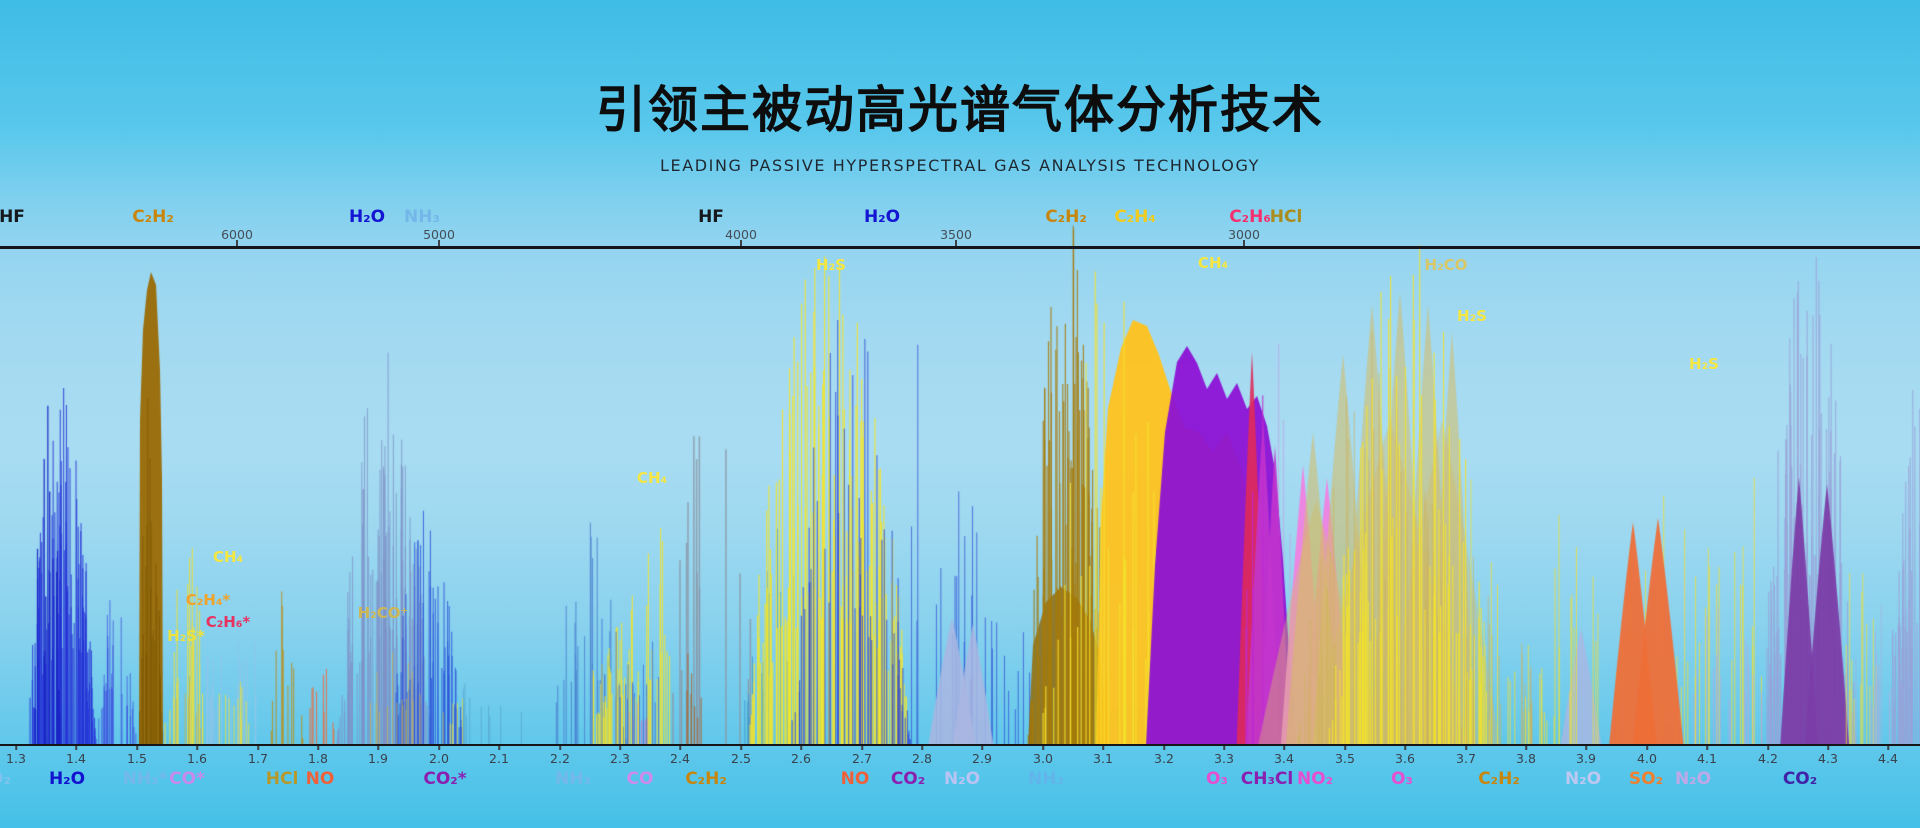  What do you see at coordinates (5, 779) in the screenshot?
I see `gas-label: O₂` at bounding box center [5, 779].